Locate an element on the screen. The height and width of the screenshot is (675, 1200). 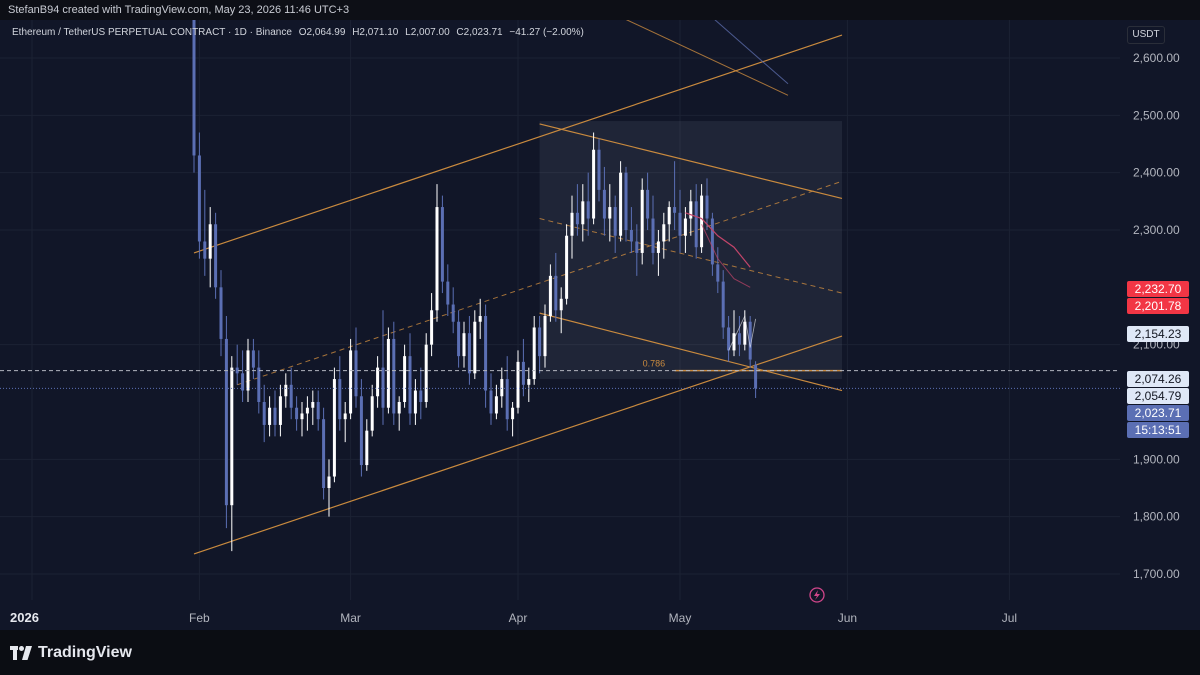
ohlc-high: H2,071.10 is located at coordinates (375, 32).